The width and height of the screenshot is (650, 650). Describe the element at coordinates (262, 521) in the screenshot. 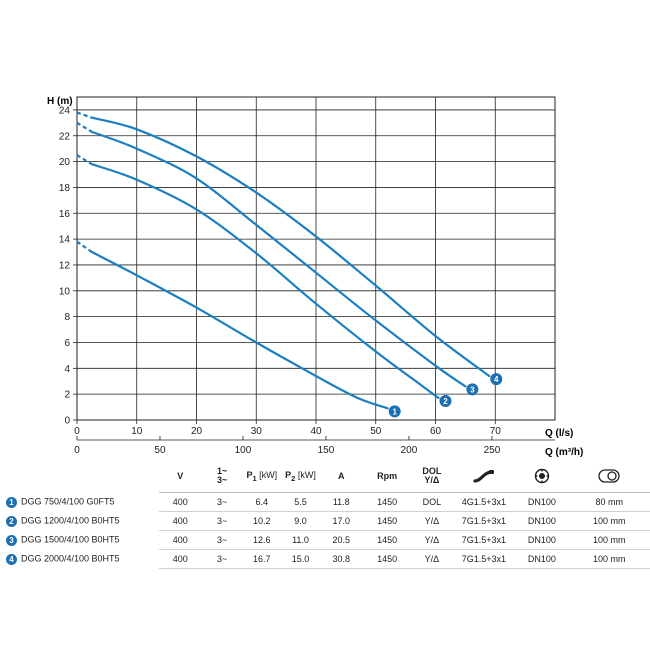

I see `cell-p1: 10.2` at that location.